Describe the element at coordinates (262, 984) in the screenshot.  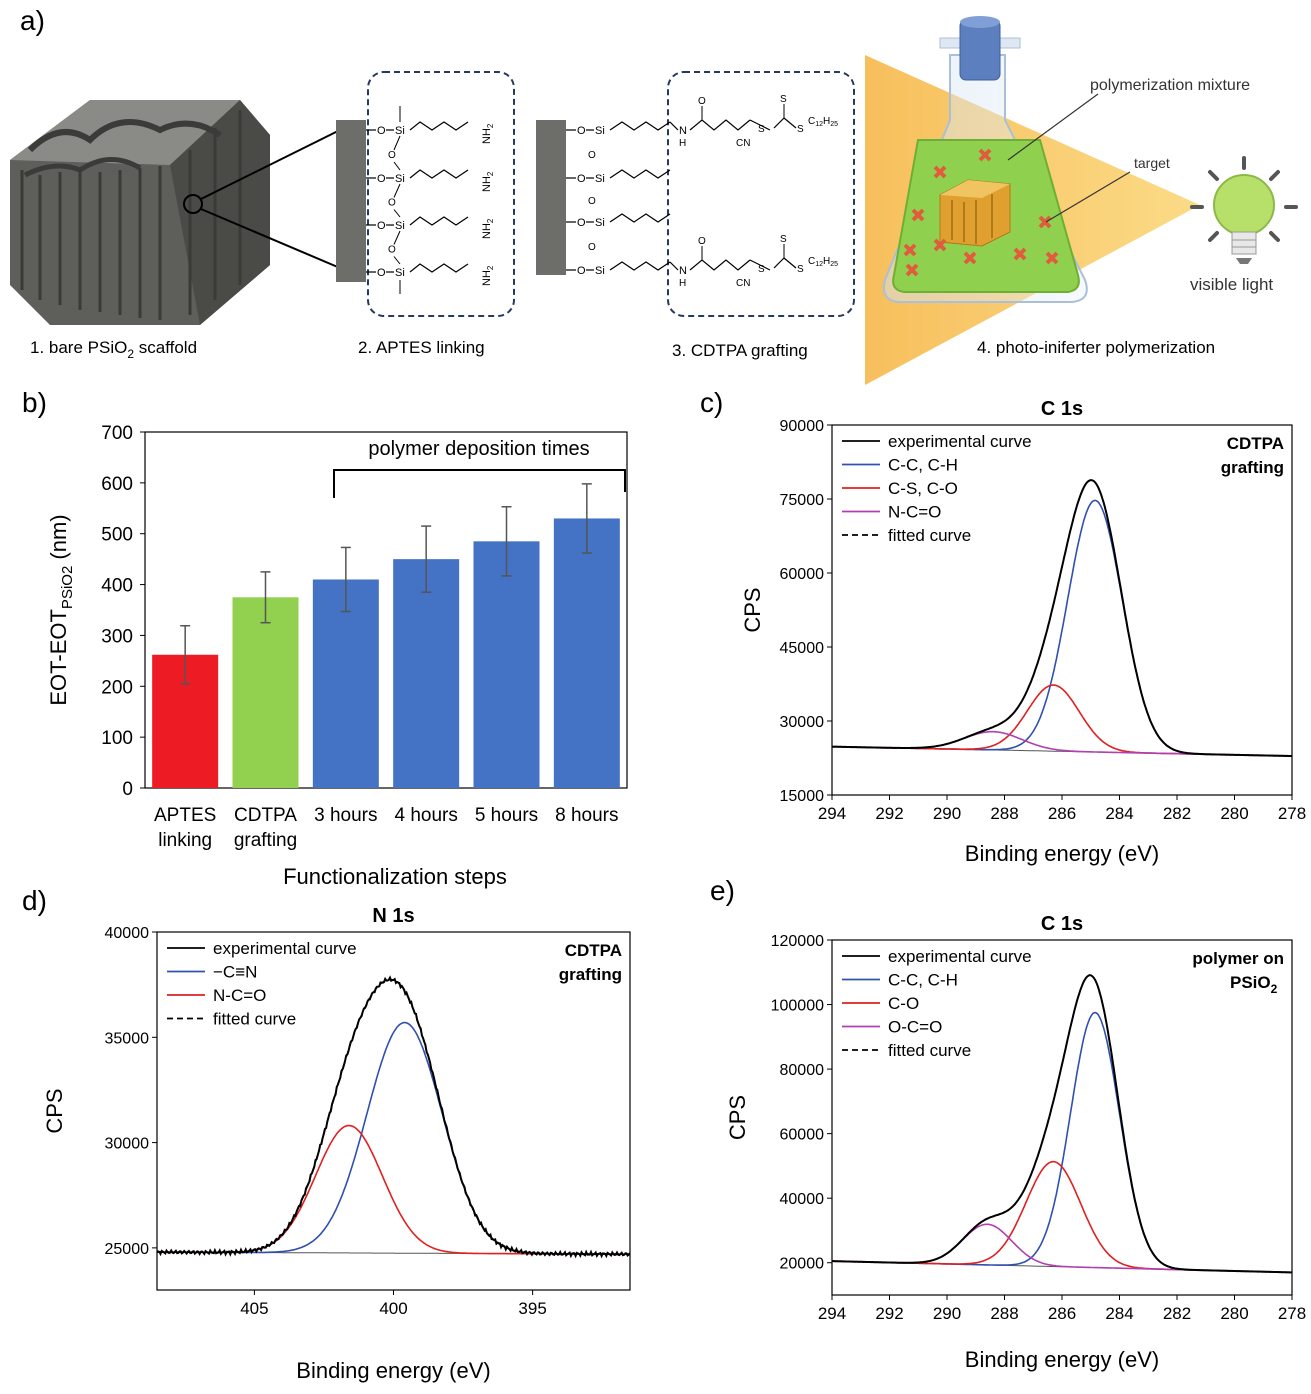
I see `legend: experimental curve −C≡N N-C=O fitted curve` at that location.